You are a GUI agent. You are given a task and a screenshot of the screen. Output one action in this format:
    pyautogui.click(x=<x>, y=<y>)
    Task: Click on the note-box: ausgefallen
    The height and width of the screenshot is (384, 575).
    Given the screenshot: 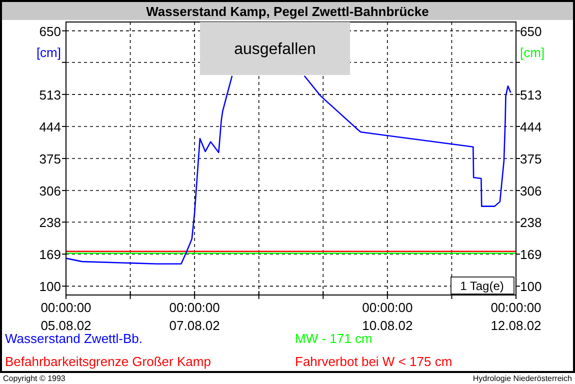 What is the action you would take?
    pyautogui.click(x=275, y=48)
    